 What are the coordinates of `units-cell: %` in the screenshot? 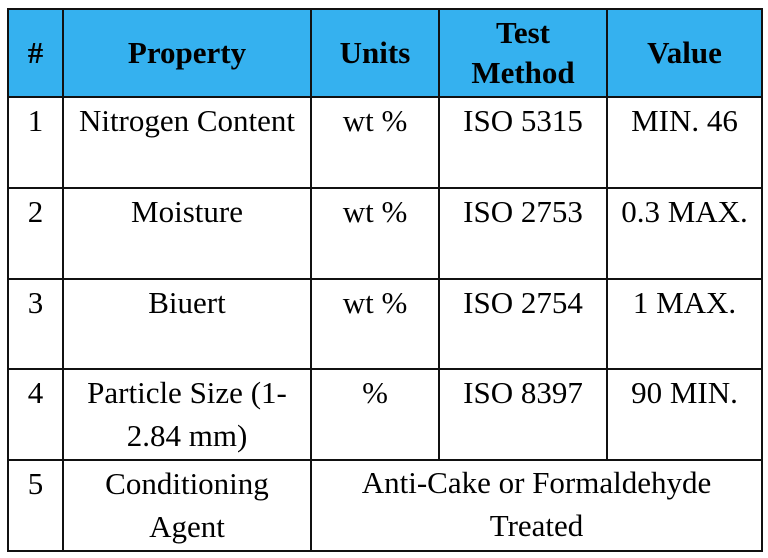 It's located at (375, 415).